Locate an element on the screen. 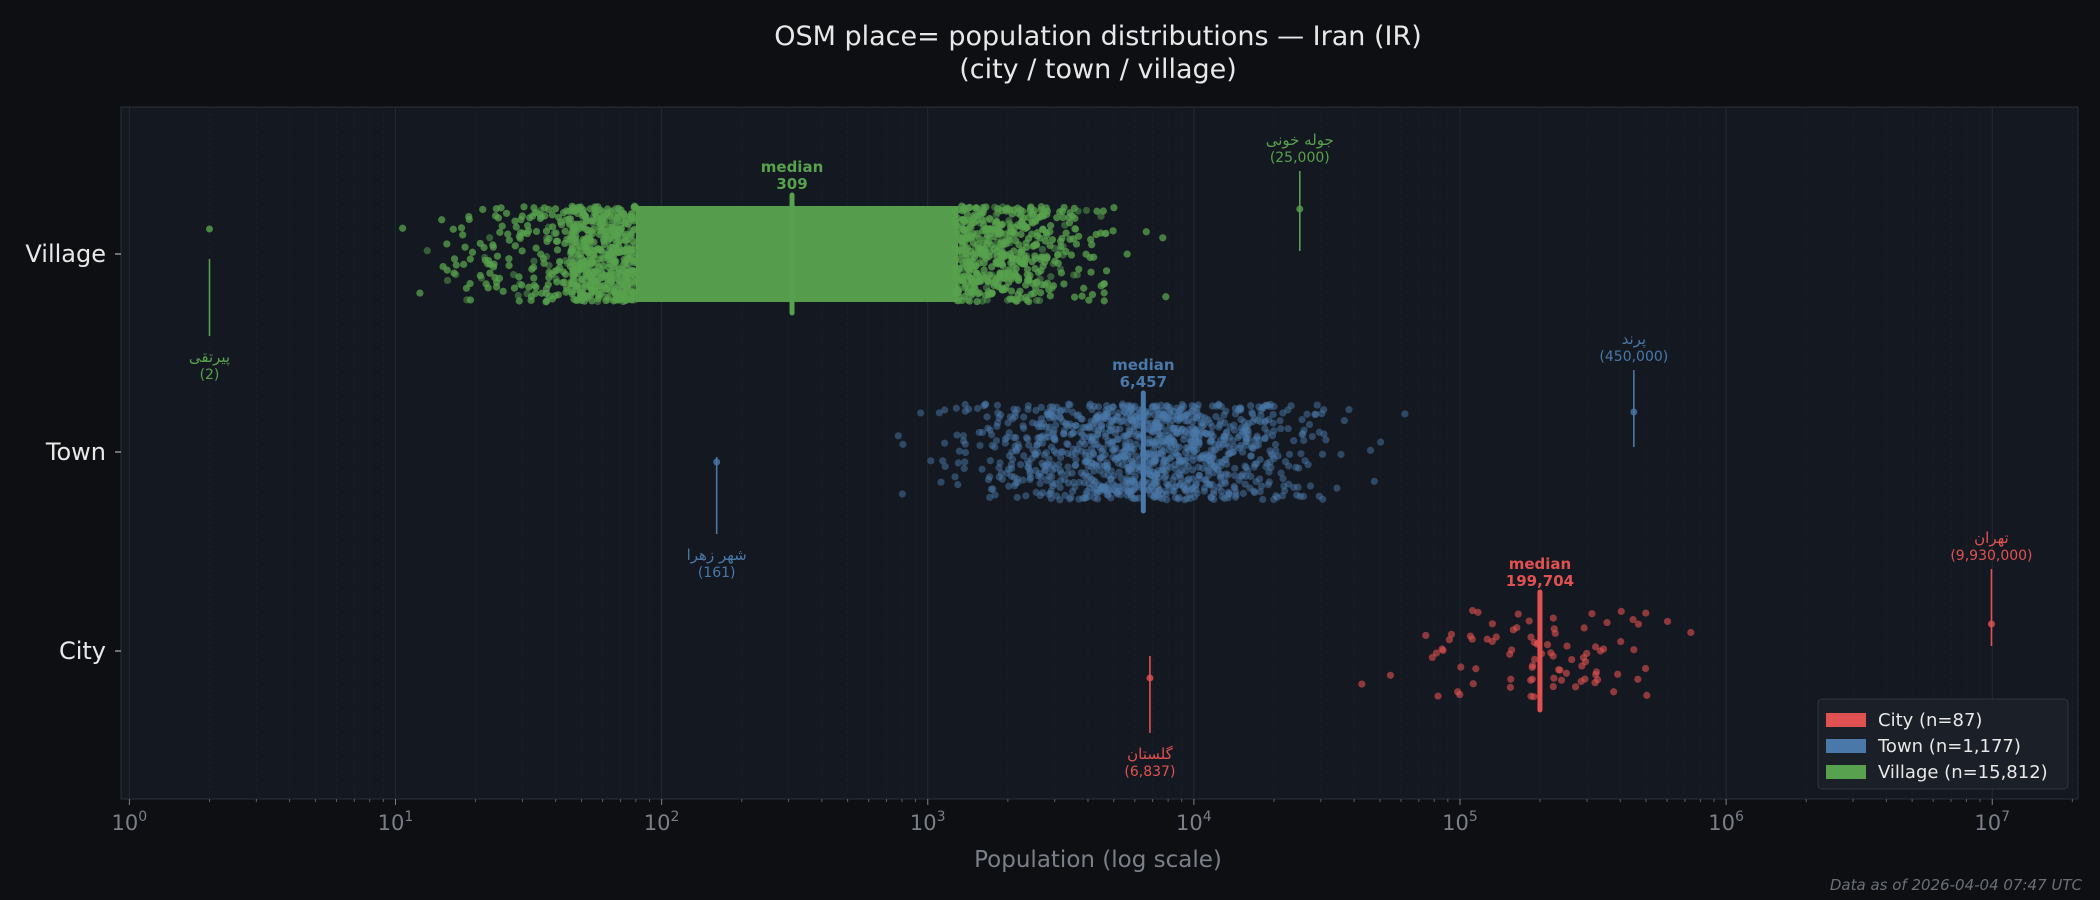 The image size is (2100, 900). x-tick-label: 103 is located at coordinates (928, 822).